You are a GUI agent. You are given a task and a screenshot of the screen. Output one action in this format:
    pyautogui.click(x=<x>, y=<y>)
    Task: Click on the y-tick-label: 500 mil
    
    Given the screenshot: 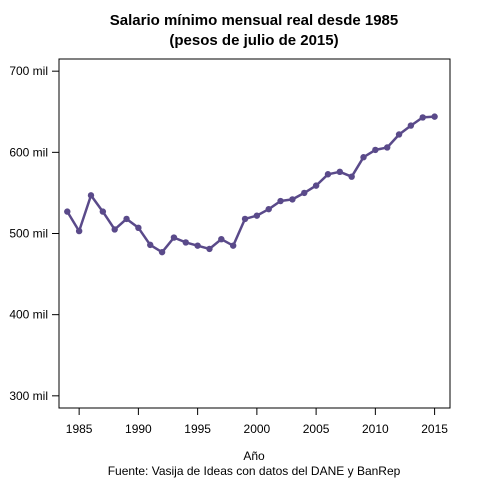 What is the action you would take?
    pyautogui.click(x=28, y=234)
    